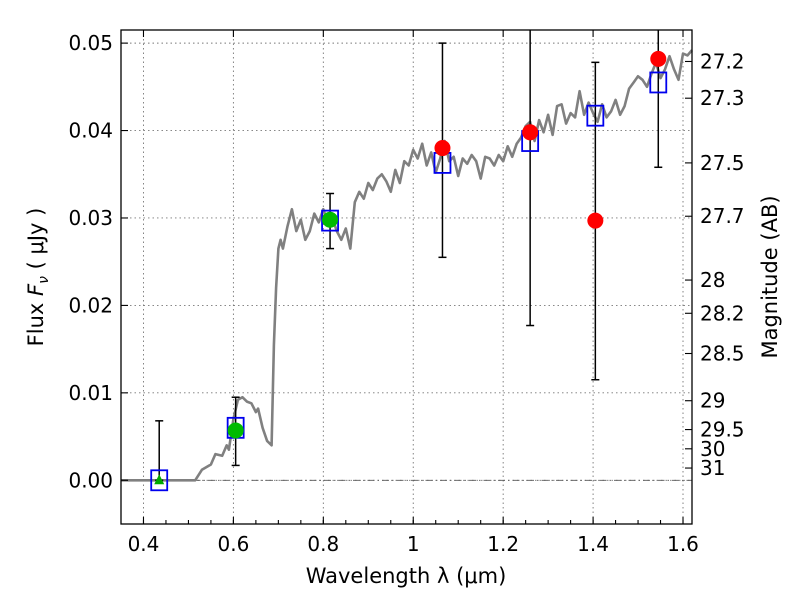 The width and height of the screenshot is (800, 600). What do you see at coordinates (722, 216) in the screenshot?
I see `magnitude-tick-label: 27.7` at bounding box center [722, 216].